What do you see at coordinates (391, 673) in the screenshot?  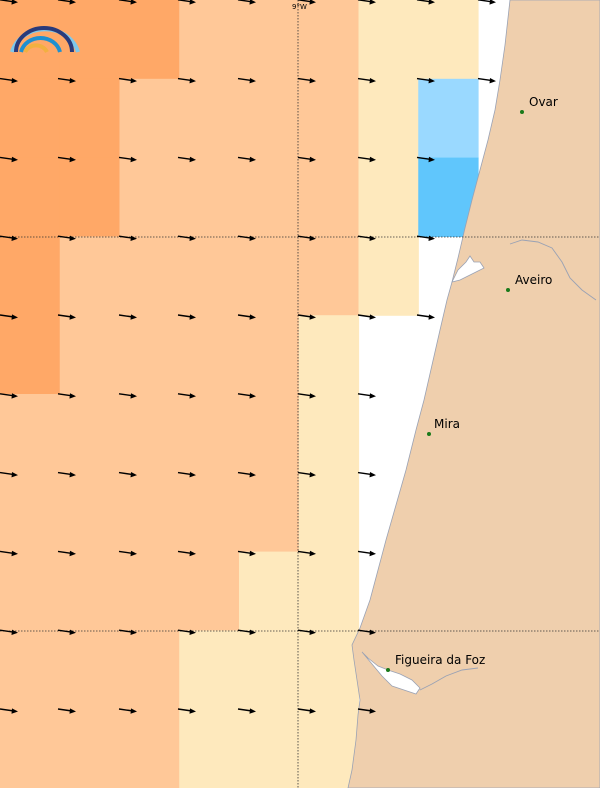 I see `mondego-estuary` at bounding box center [391, 673].